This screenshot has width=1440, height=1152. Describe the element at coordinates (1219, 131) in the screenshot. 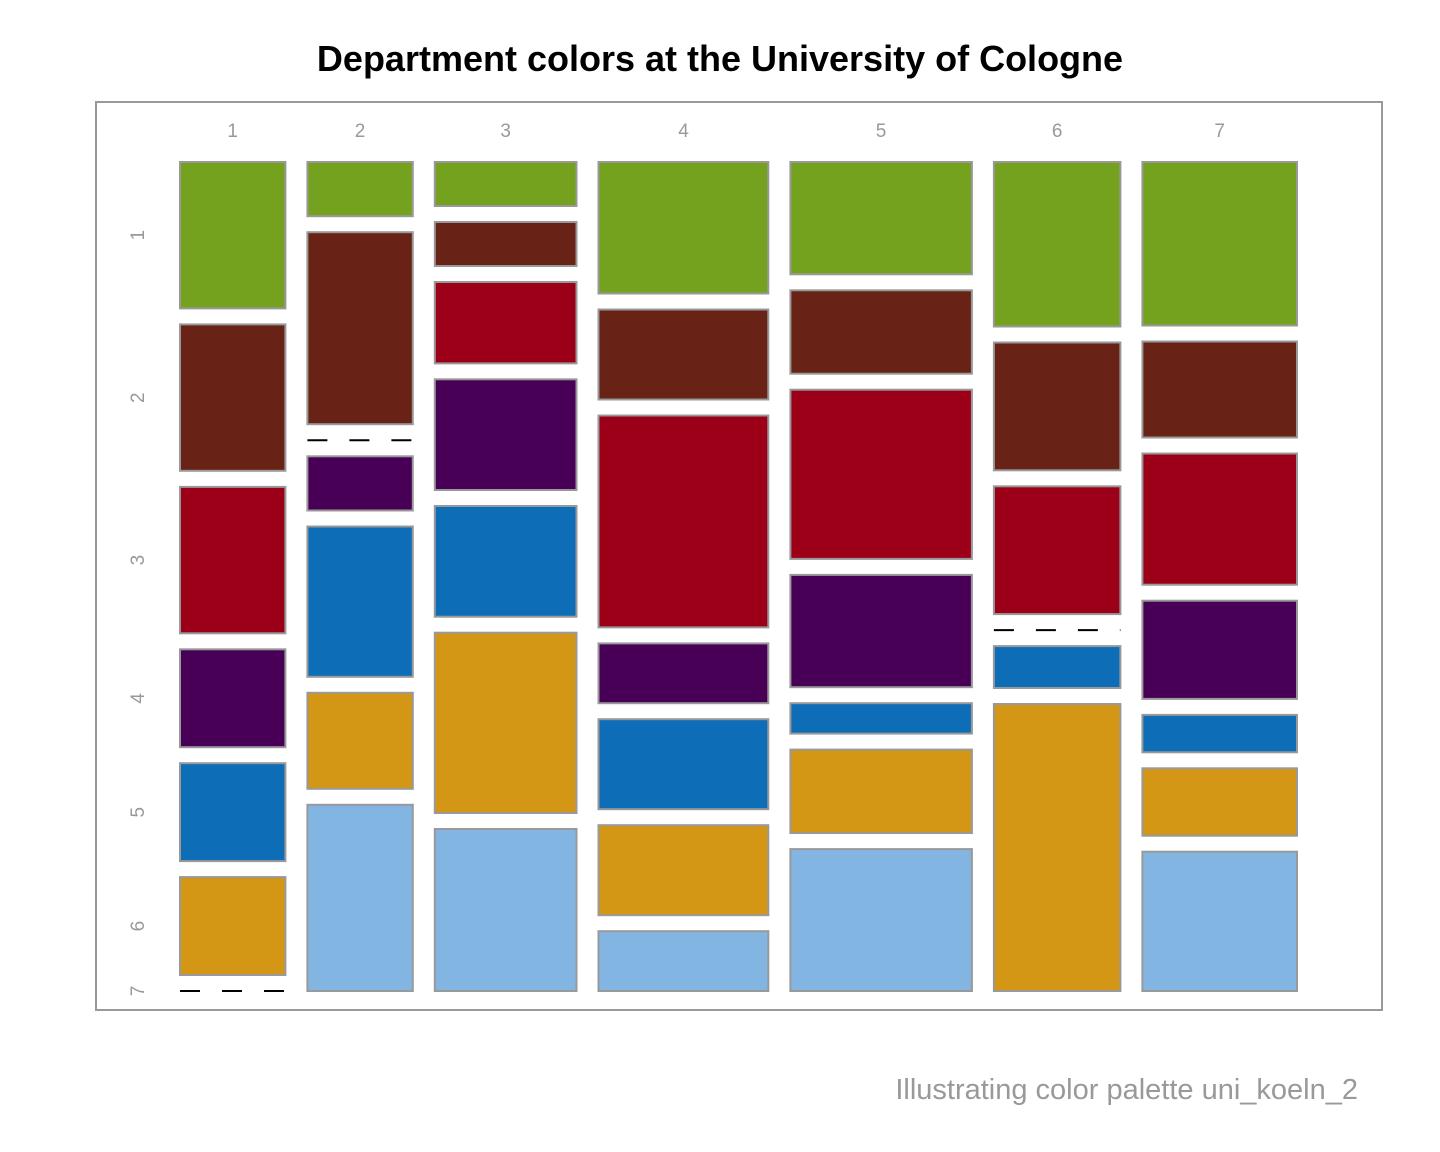

I see `x-tick-label: 7` at that location.